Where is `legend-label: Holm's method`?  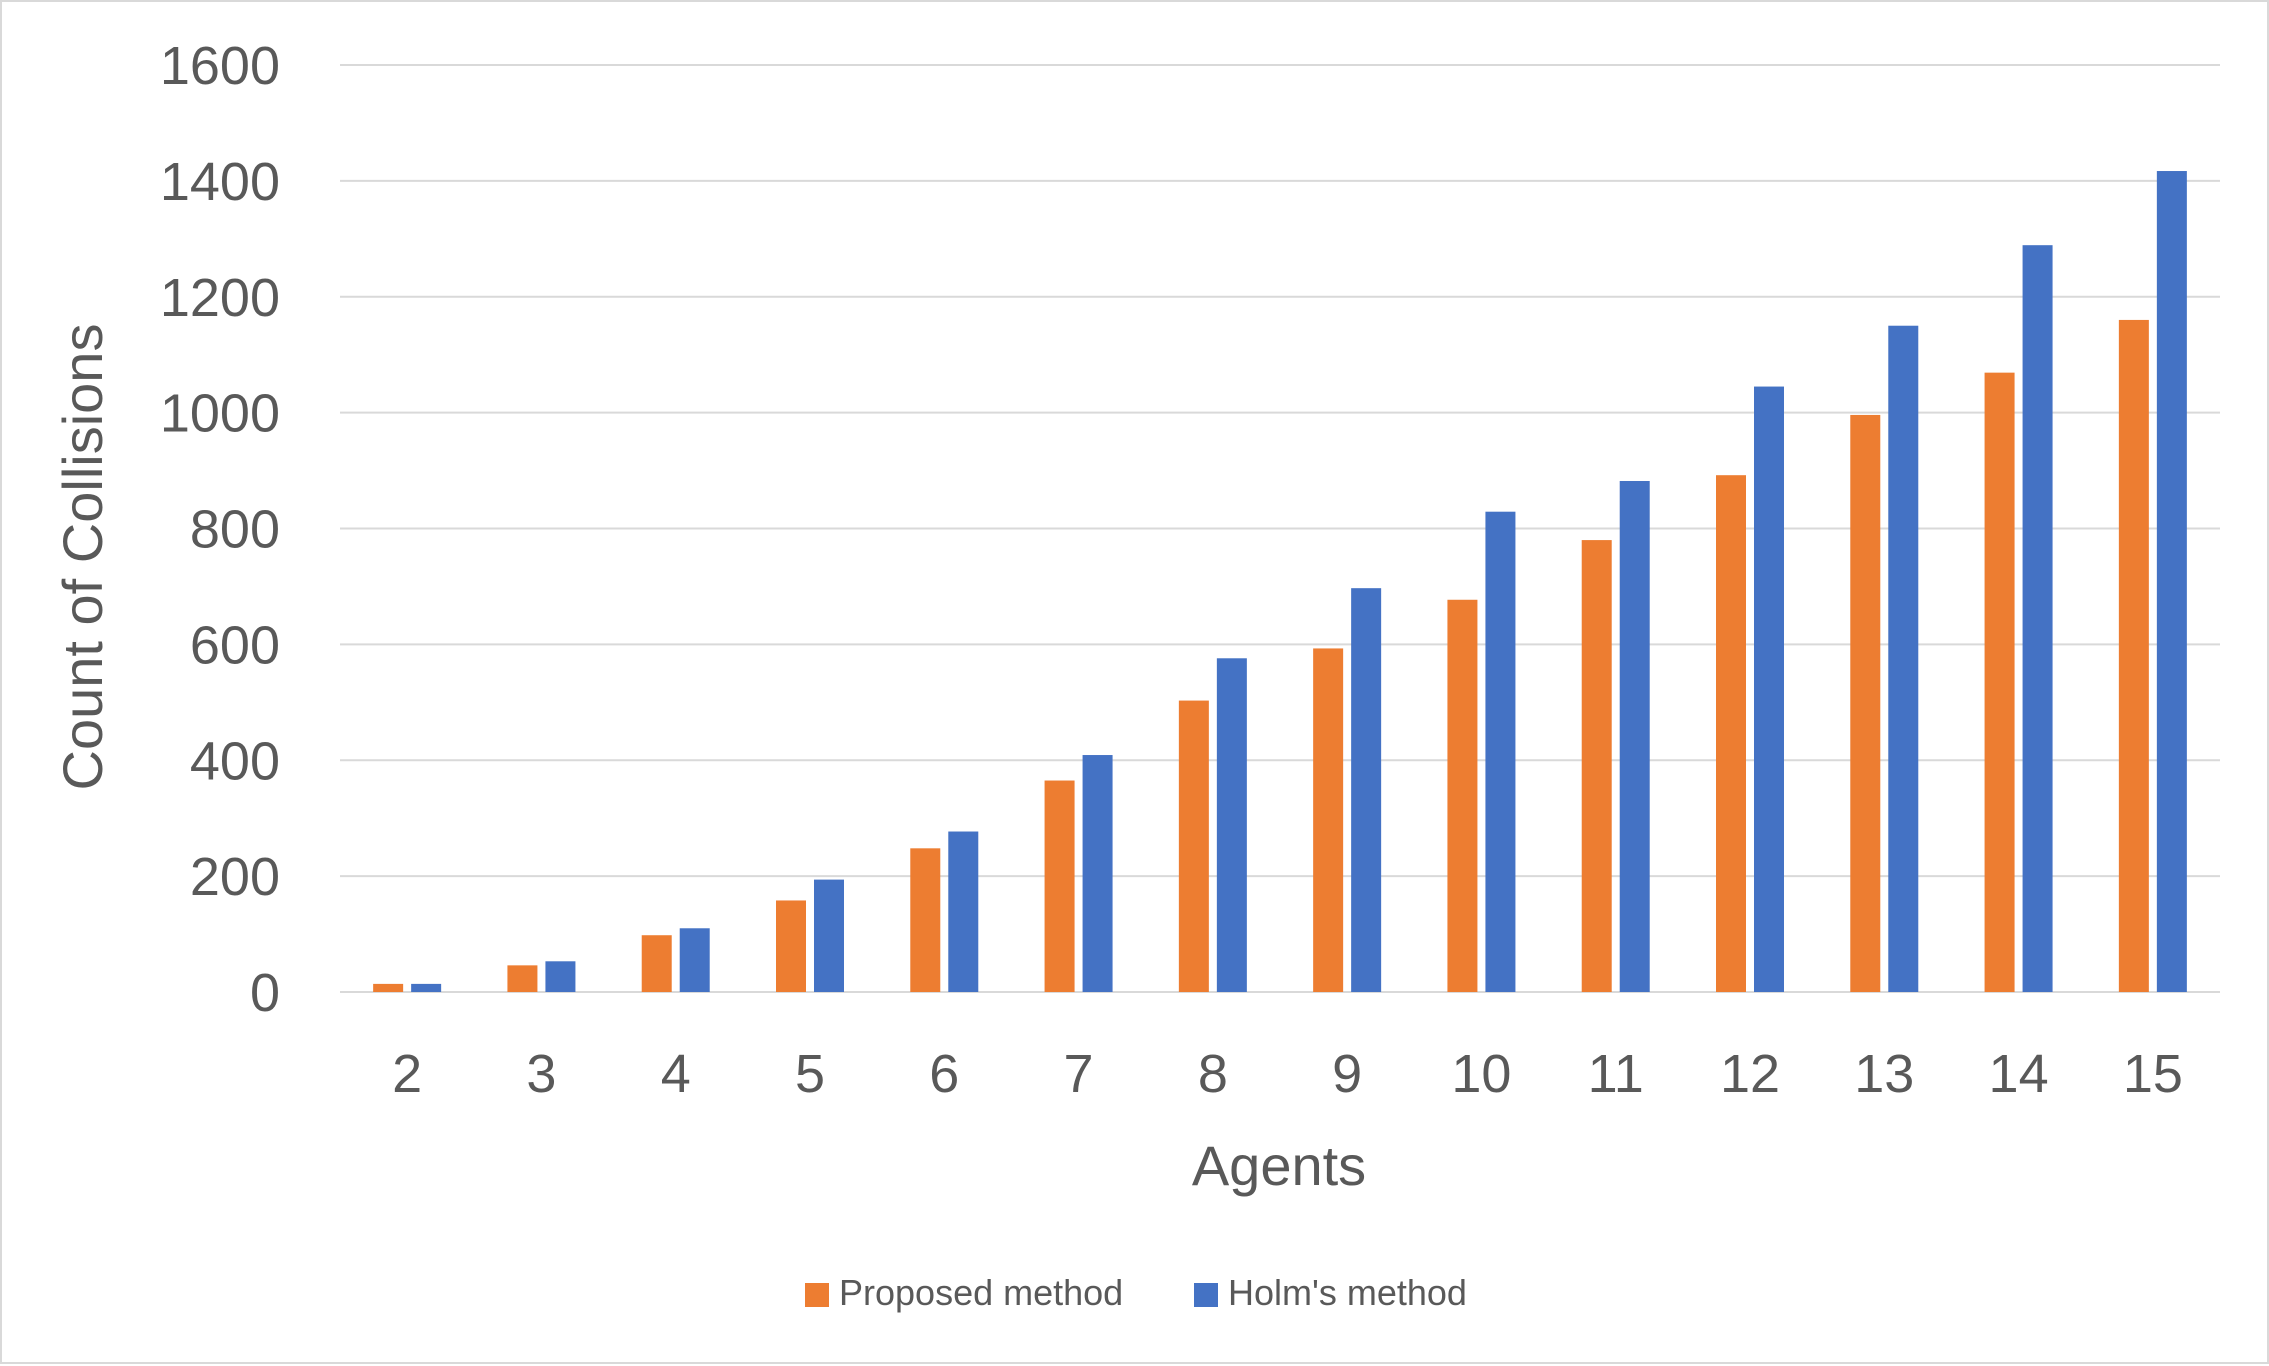
legend-label: Holm's method is located at coordinates (1347, 1292).